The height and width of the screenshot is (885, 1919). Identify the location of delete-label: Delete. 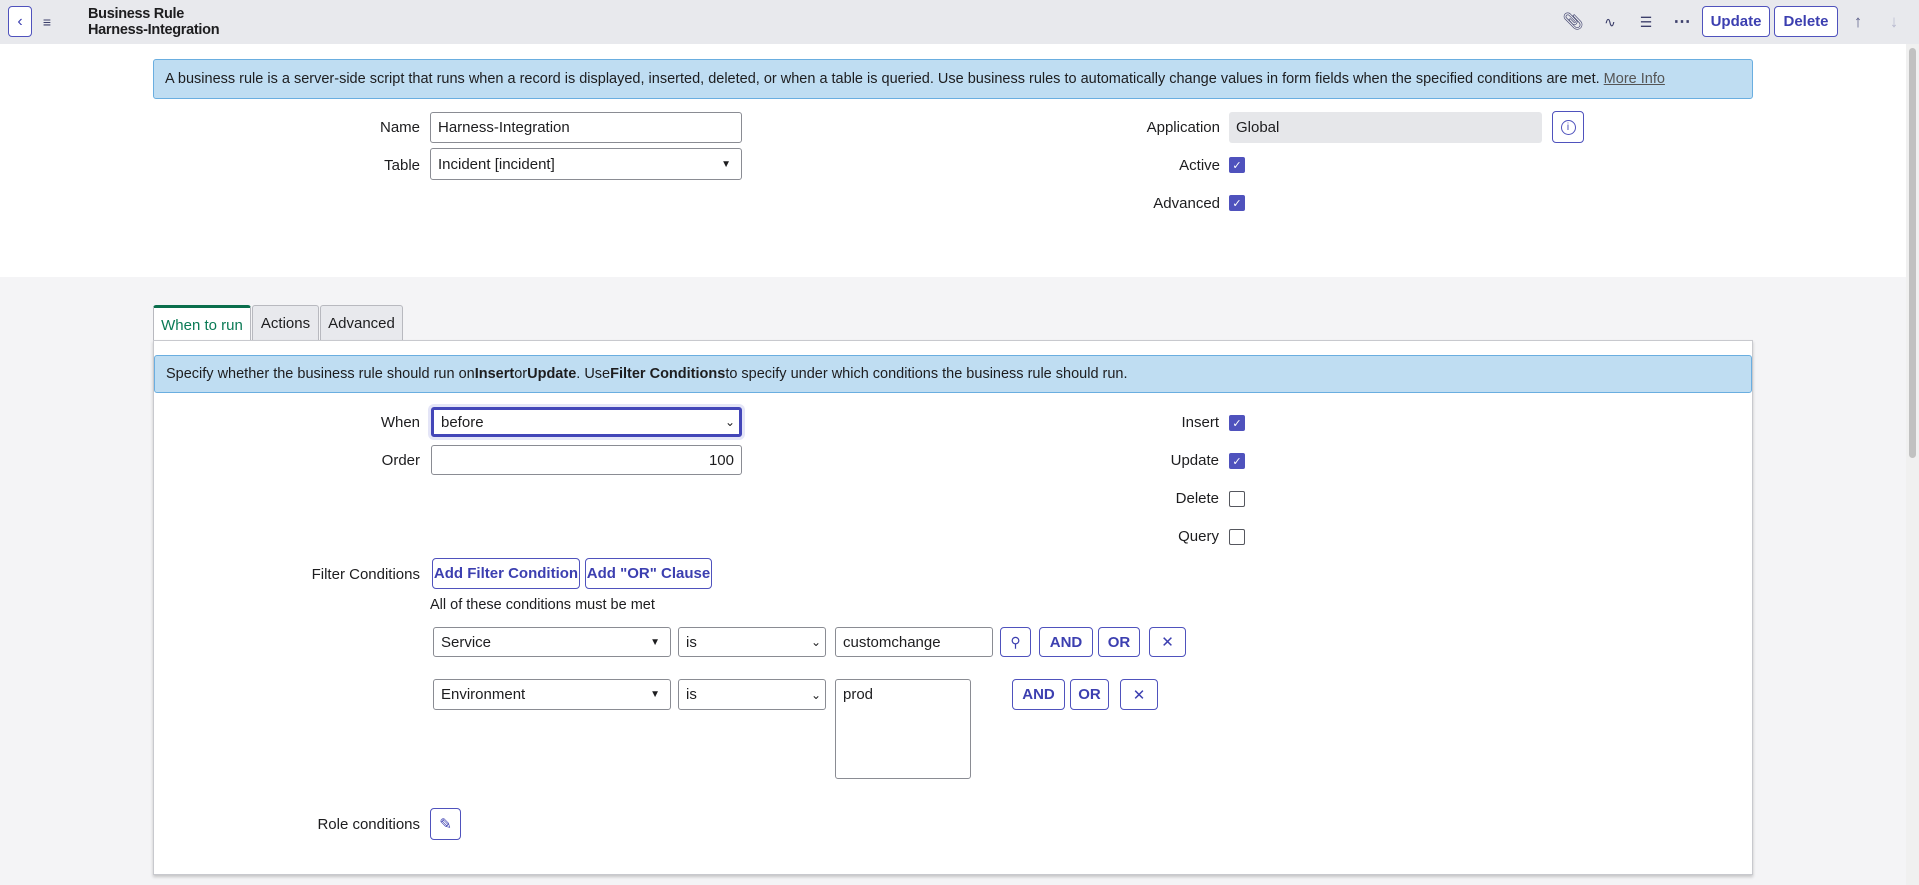
(1197, 498).